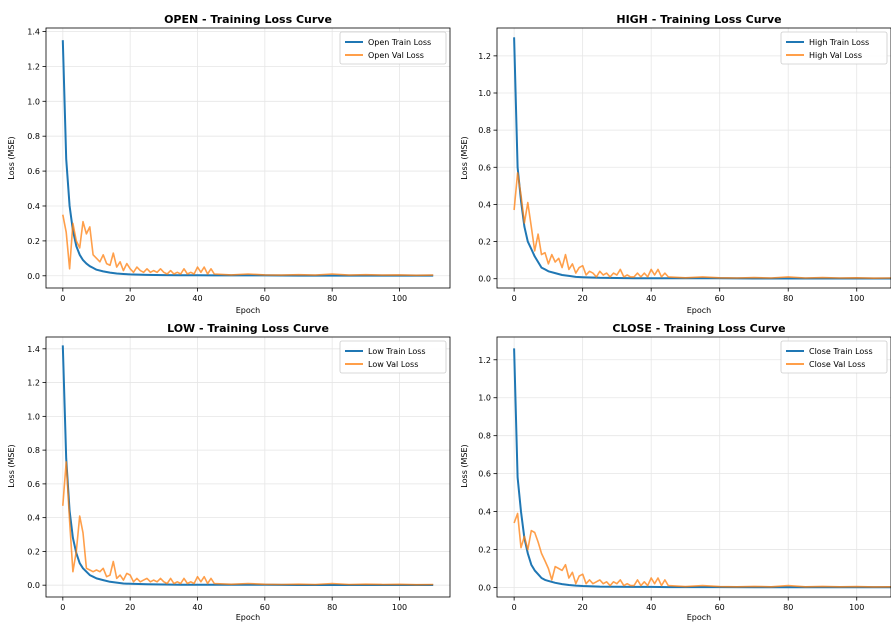  Describe the element at coordinates (396, 55) in the screenshot. I see `legend-label: Open Val Loss` at that location.